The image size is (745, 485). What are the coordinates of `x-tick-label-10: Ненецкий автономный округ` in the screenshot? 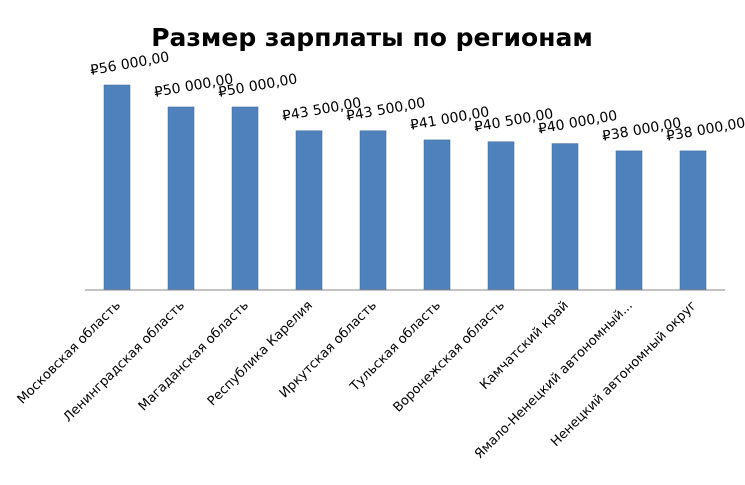 It's located at (624, 374).